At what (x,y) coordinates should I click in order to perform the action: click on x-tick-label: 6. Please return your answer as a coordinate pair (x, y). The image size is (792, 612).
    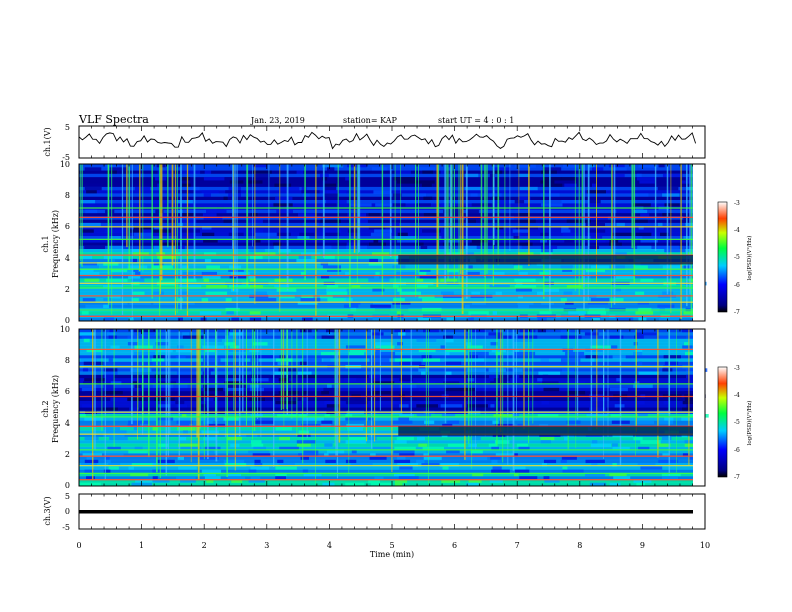
    Looking at the image, I should click on (454, 545).